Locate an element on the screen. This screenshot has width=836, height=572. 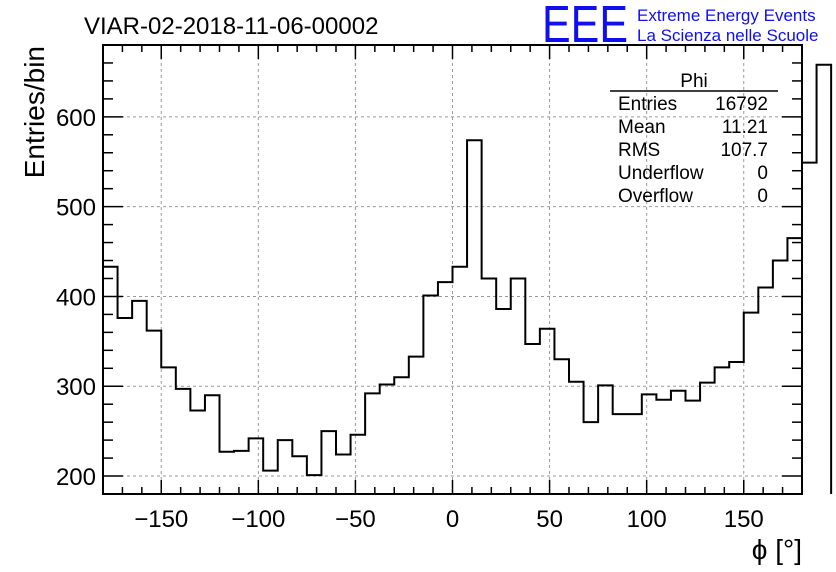
y-tick-label: 500 is located at coordinates (76, 208).